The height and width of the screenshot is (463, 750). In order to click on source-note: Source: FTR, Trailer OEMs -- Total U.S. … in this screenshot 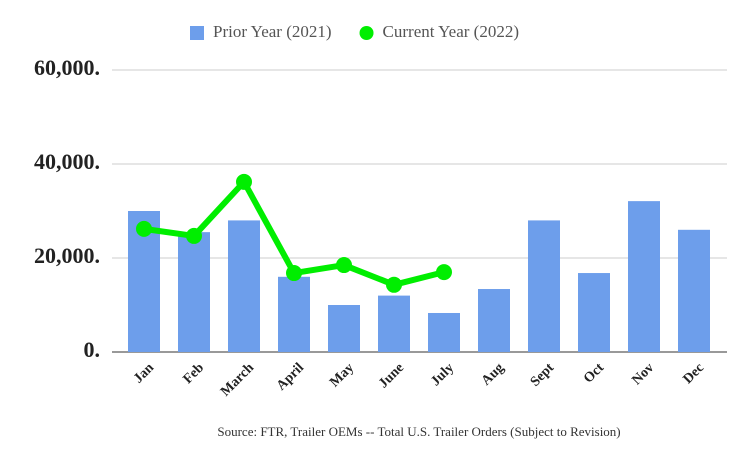, I will do `click(418, 431)`.